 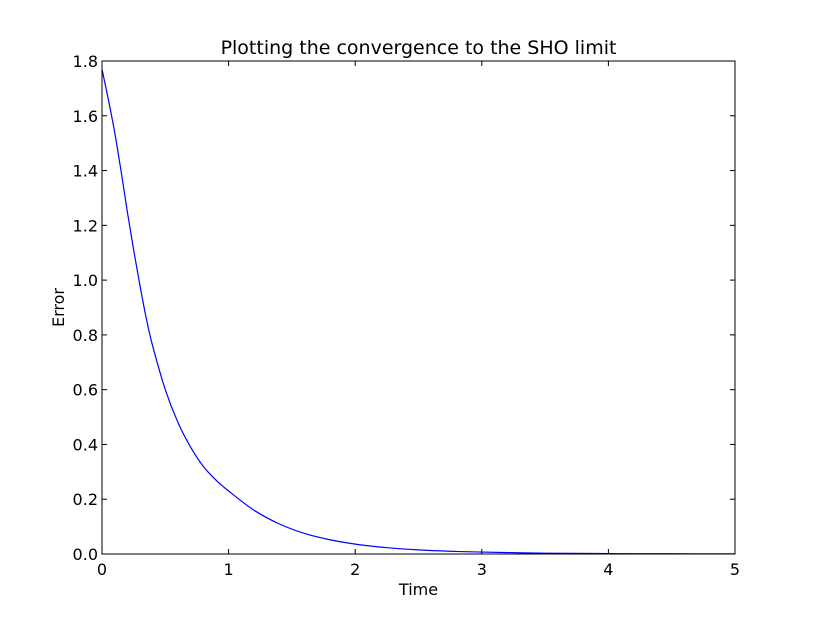 What do you see at coordinates (229, 569) in the screenshot?
I see `x-tick-label: 1` at bounding box center [229, 569].